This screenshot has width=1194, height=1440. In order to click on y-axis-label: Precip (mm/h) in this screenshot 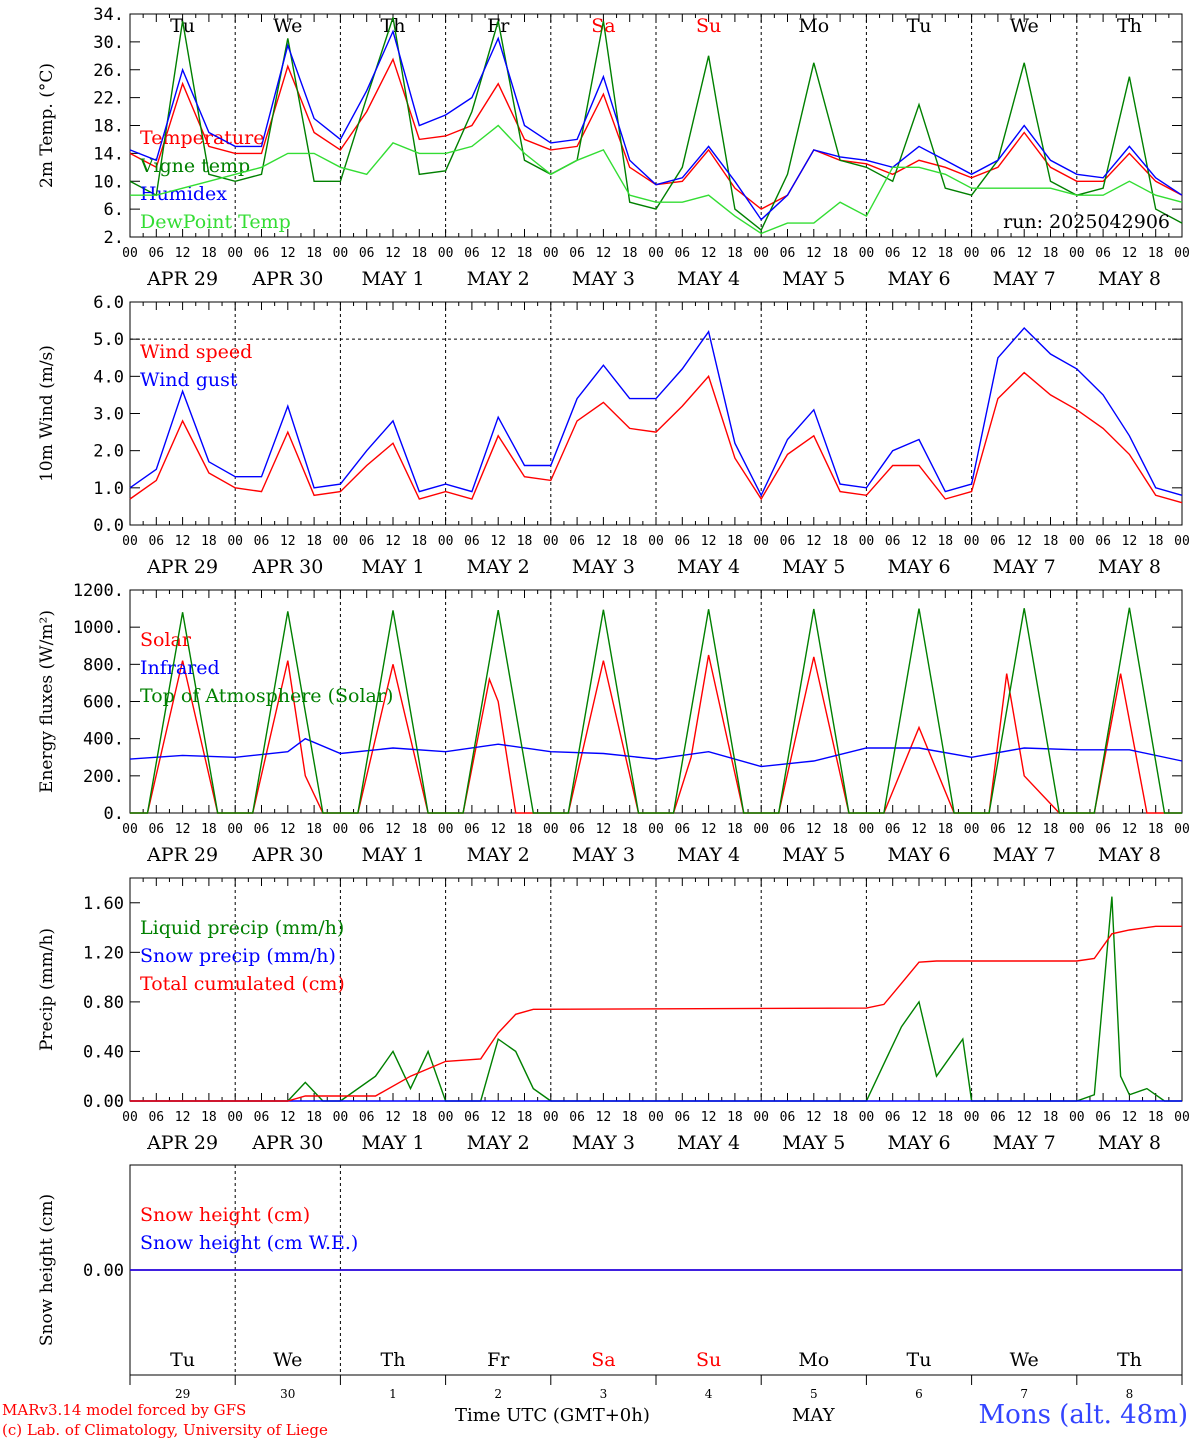, I will do `click(47, 989)`.